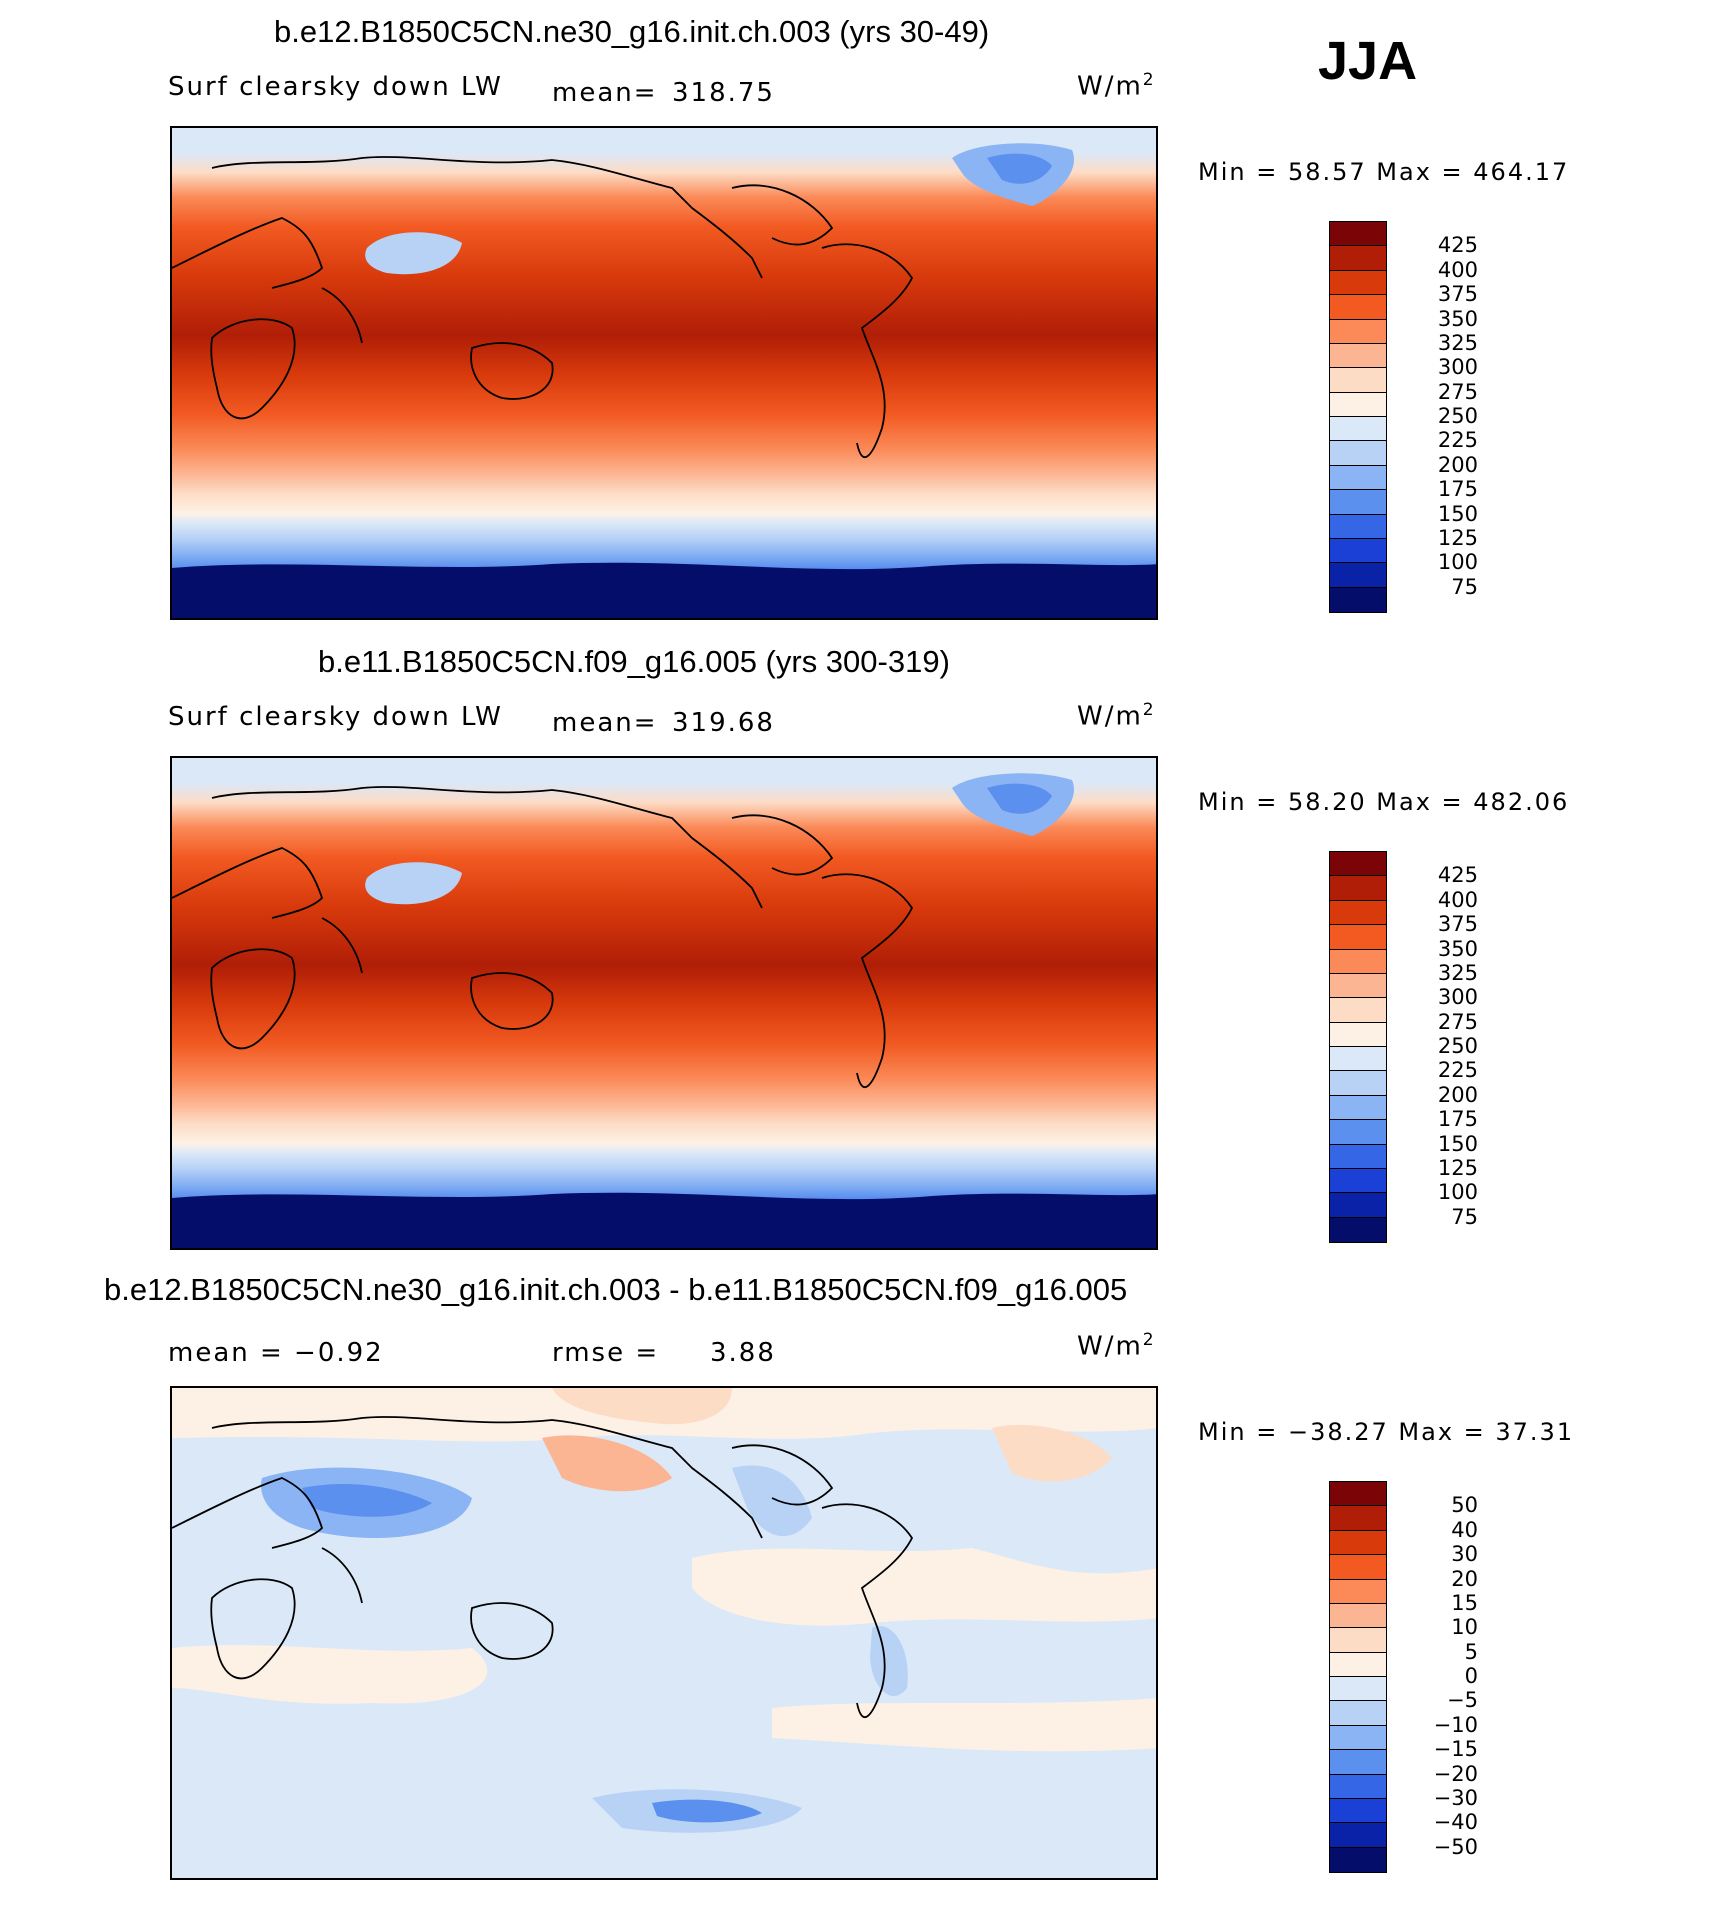 The image size is (1710, 1913). Describe the element at coordinates (1464, 1627) in the screenshot. I see `colorbar-tick-label: 10` at that location.